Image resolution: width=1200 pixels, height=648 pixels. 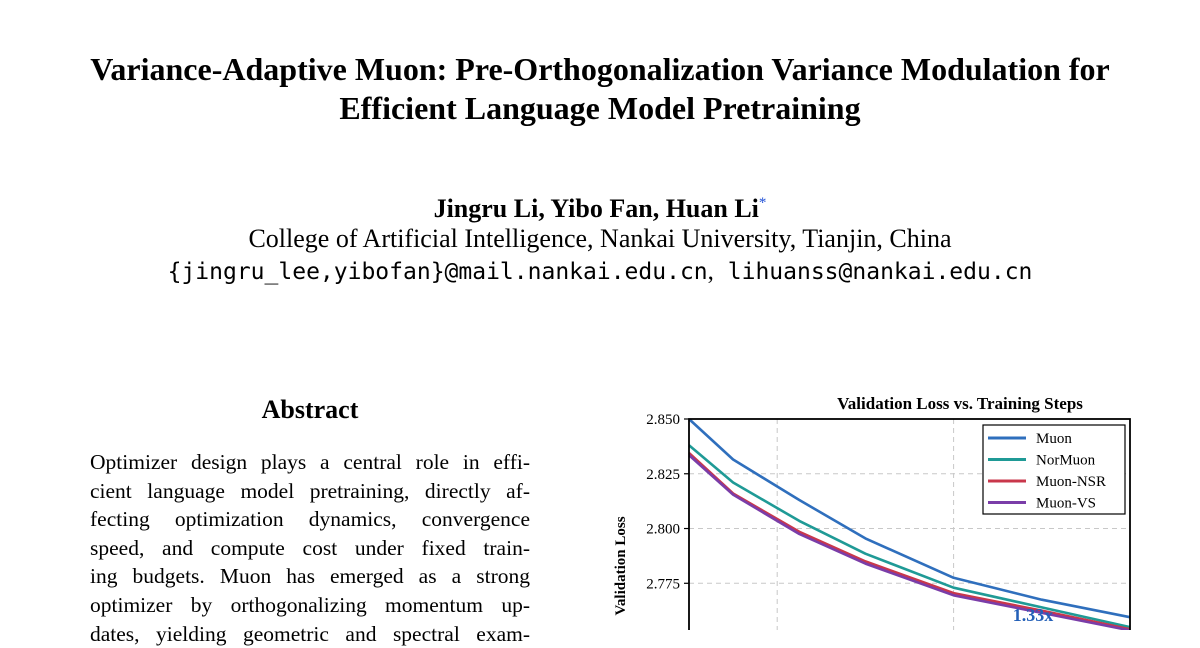 I want to click on series-line-muon-vs, so click(x=909, y=542).